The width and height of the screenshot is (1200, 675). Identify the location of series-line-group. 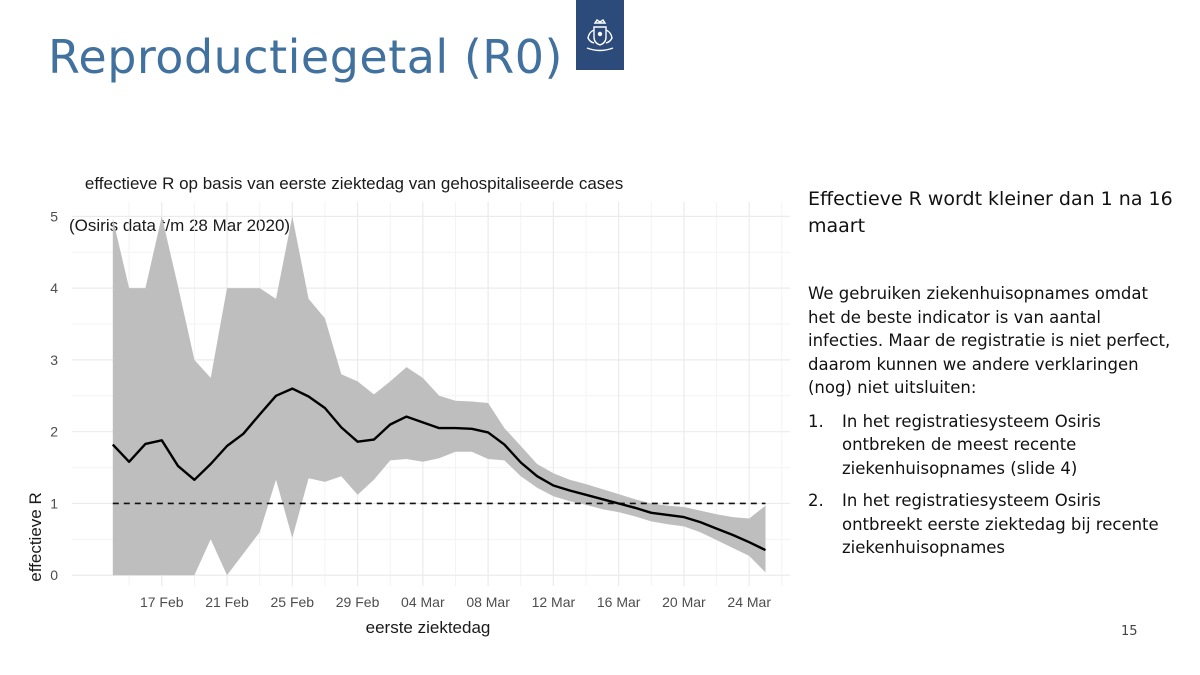
(439, 469).